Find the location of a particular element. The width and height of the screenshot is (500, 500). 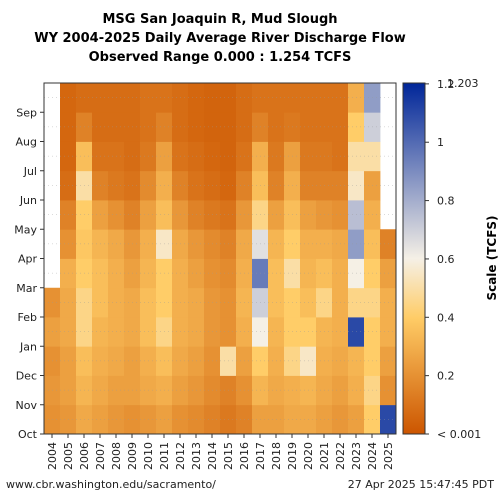

x-tick-label: 2018 is located at coordinates (276, 456).